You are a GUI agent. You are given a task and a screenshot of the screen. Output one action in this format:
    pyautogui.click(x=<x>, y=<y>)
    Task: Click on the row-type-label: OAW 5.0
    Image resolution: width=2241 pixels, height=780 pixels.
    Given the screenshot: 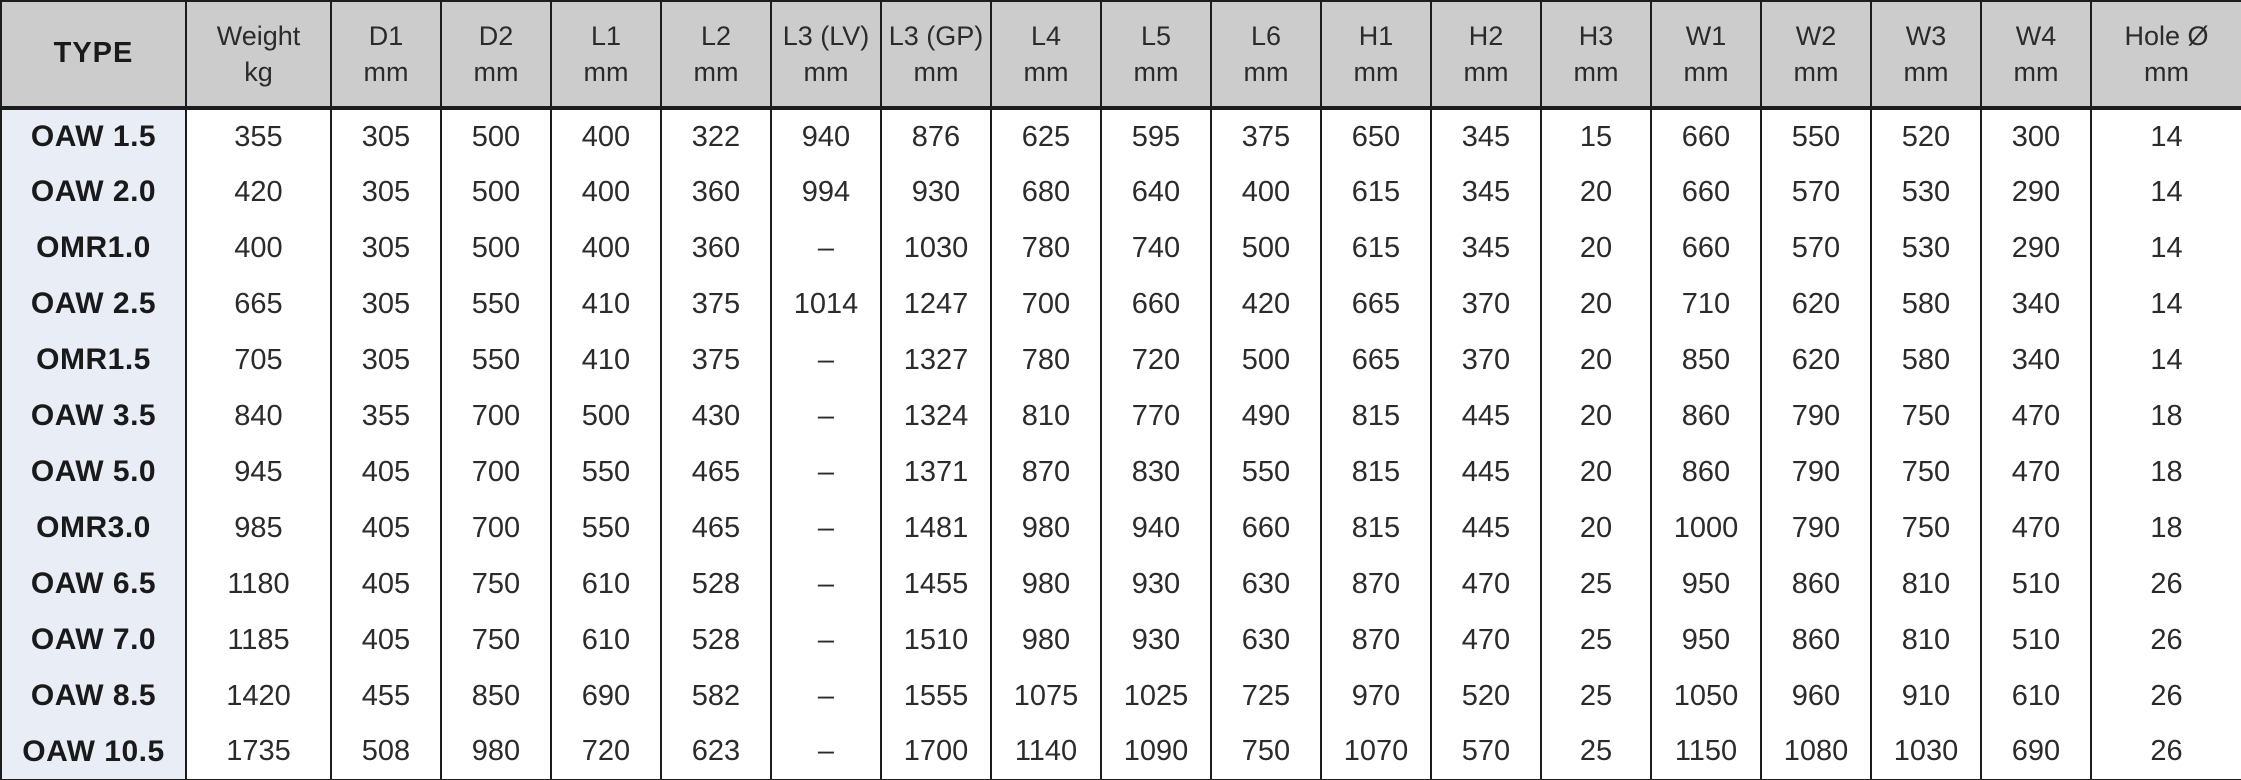 What is the action you would take?
    pyautogui.click(x=93, y=472)
    